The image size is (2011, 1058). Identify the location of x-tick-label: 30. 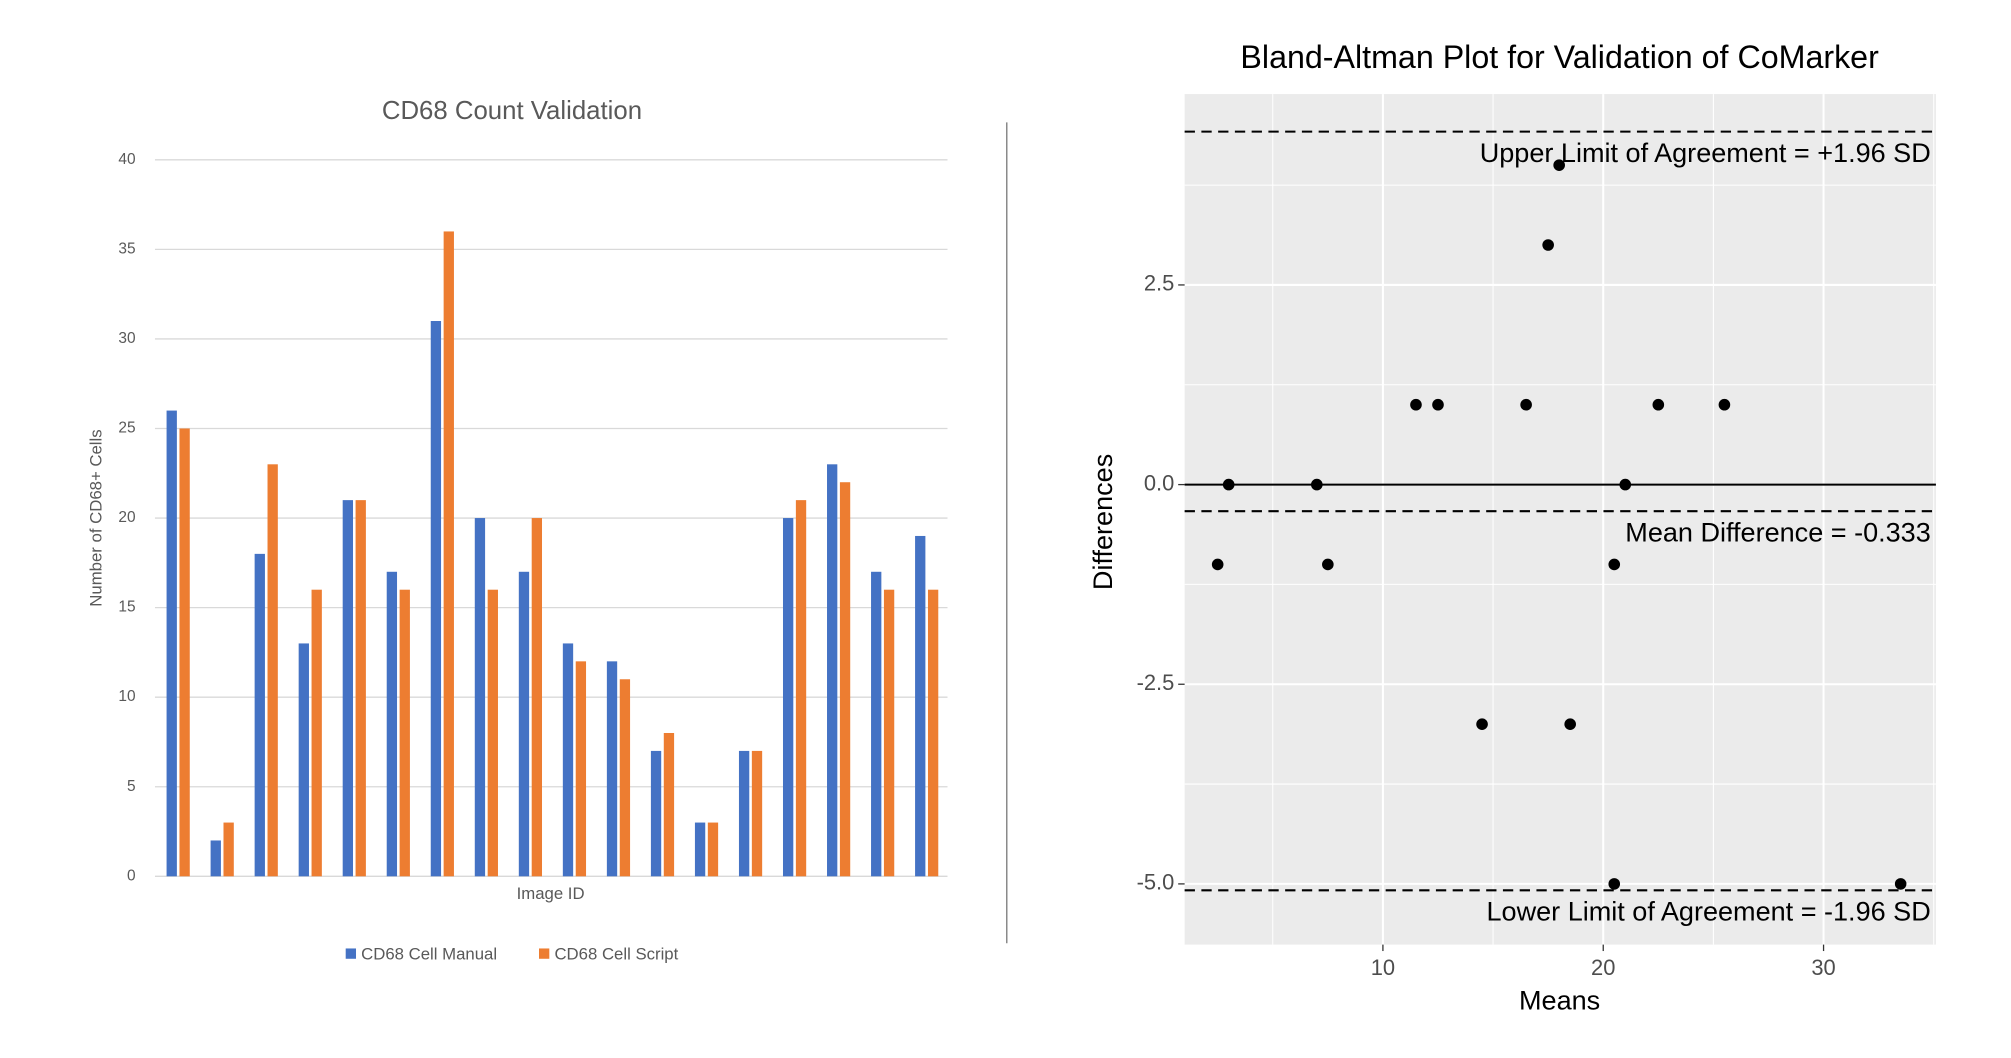
(1823, 967).